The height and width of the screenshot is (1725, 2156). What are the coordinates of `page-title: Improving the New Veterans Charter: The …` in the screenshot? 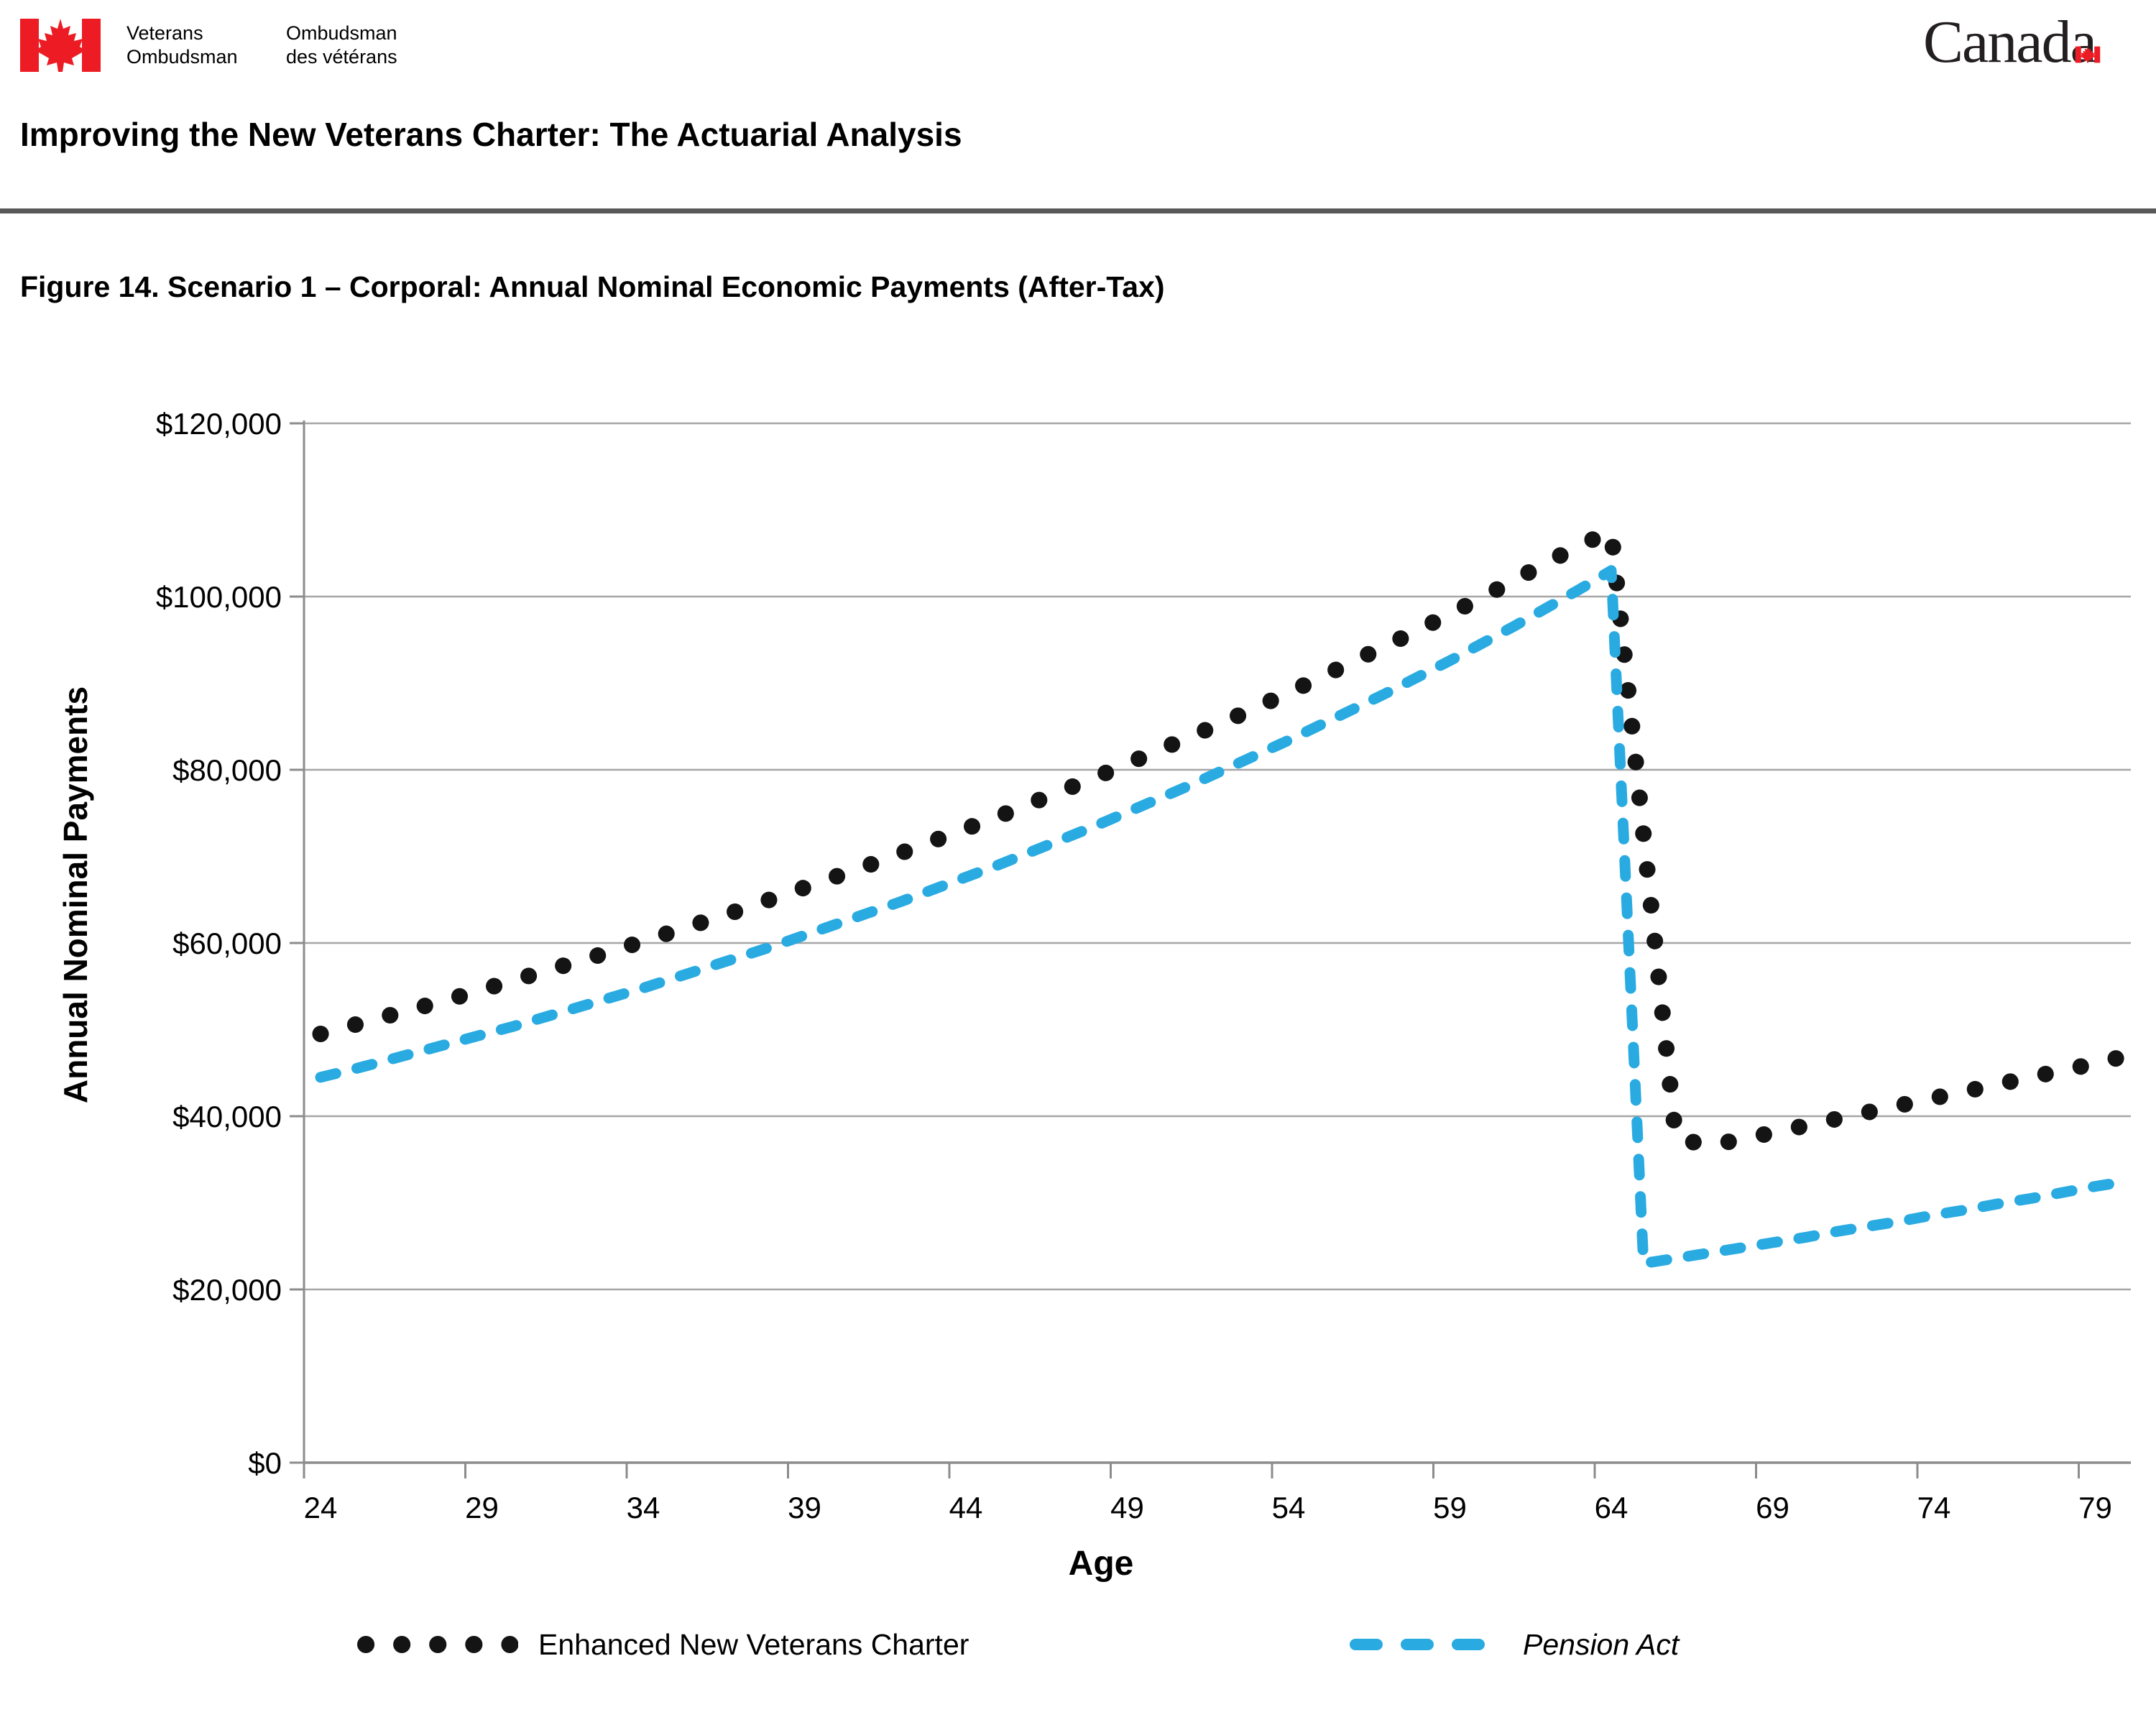 It's located at (491, 134).